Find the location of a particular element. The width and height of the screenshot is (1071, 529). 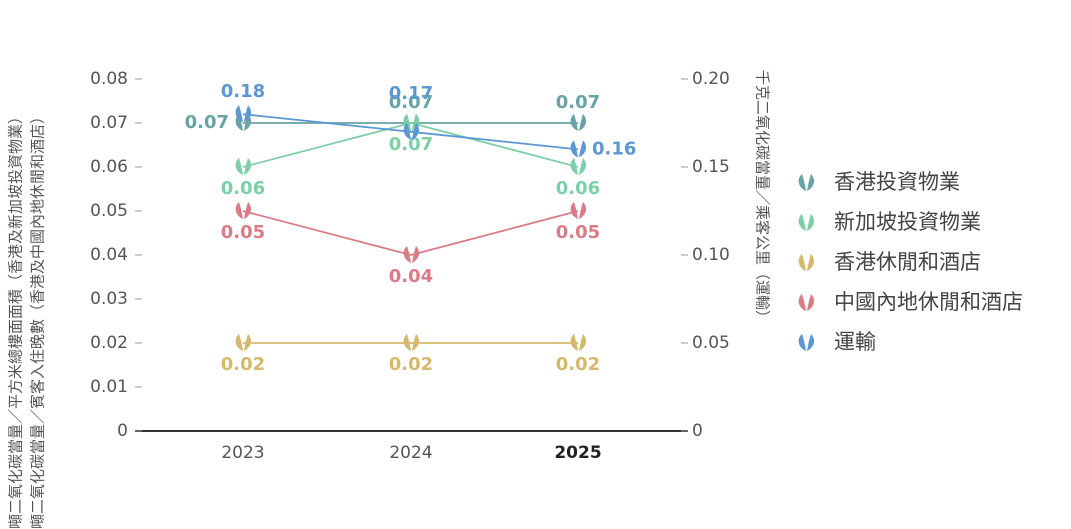

y-tick-label: 0 is located at coordinates (122, 431).